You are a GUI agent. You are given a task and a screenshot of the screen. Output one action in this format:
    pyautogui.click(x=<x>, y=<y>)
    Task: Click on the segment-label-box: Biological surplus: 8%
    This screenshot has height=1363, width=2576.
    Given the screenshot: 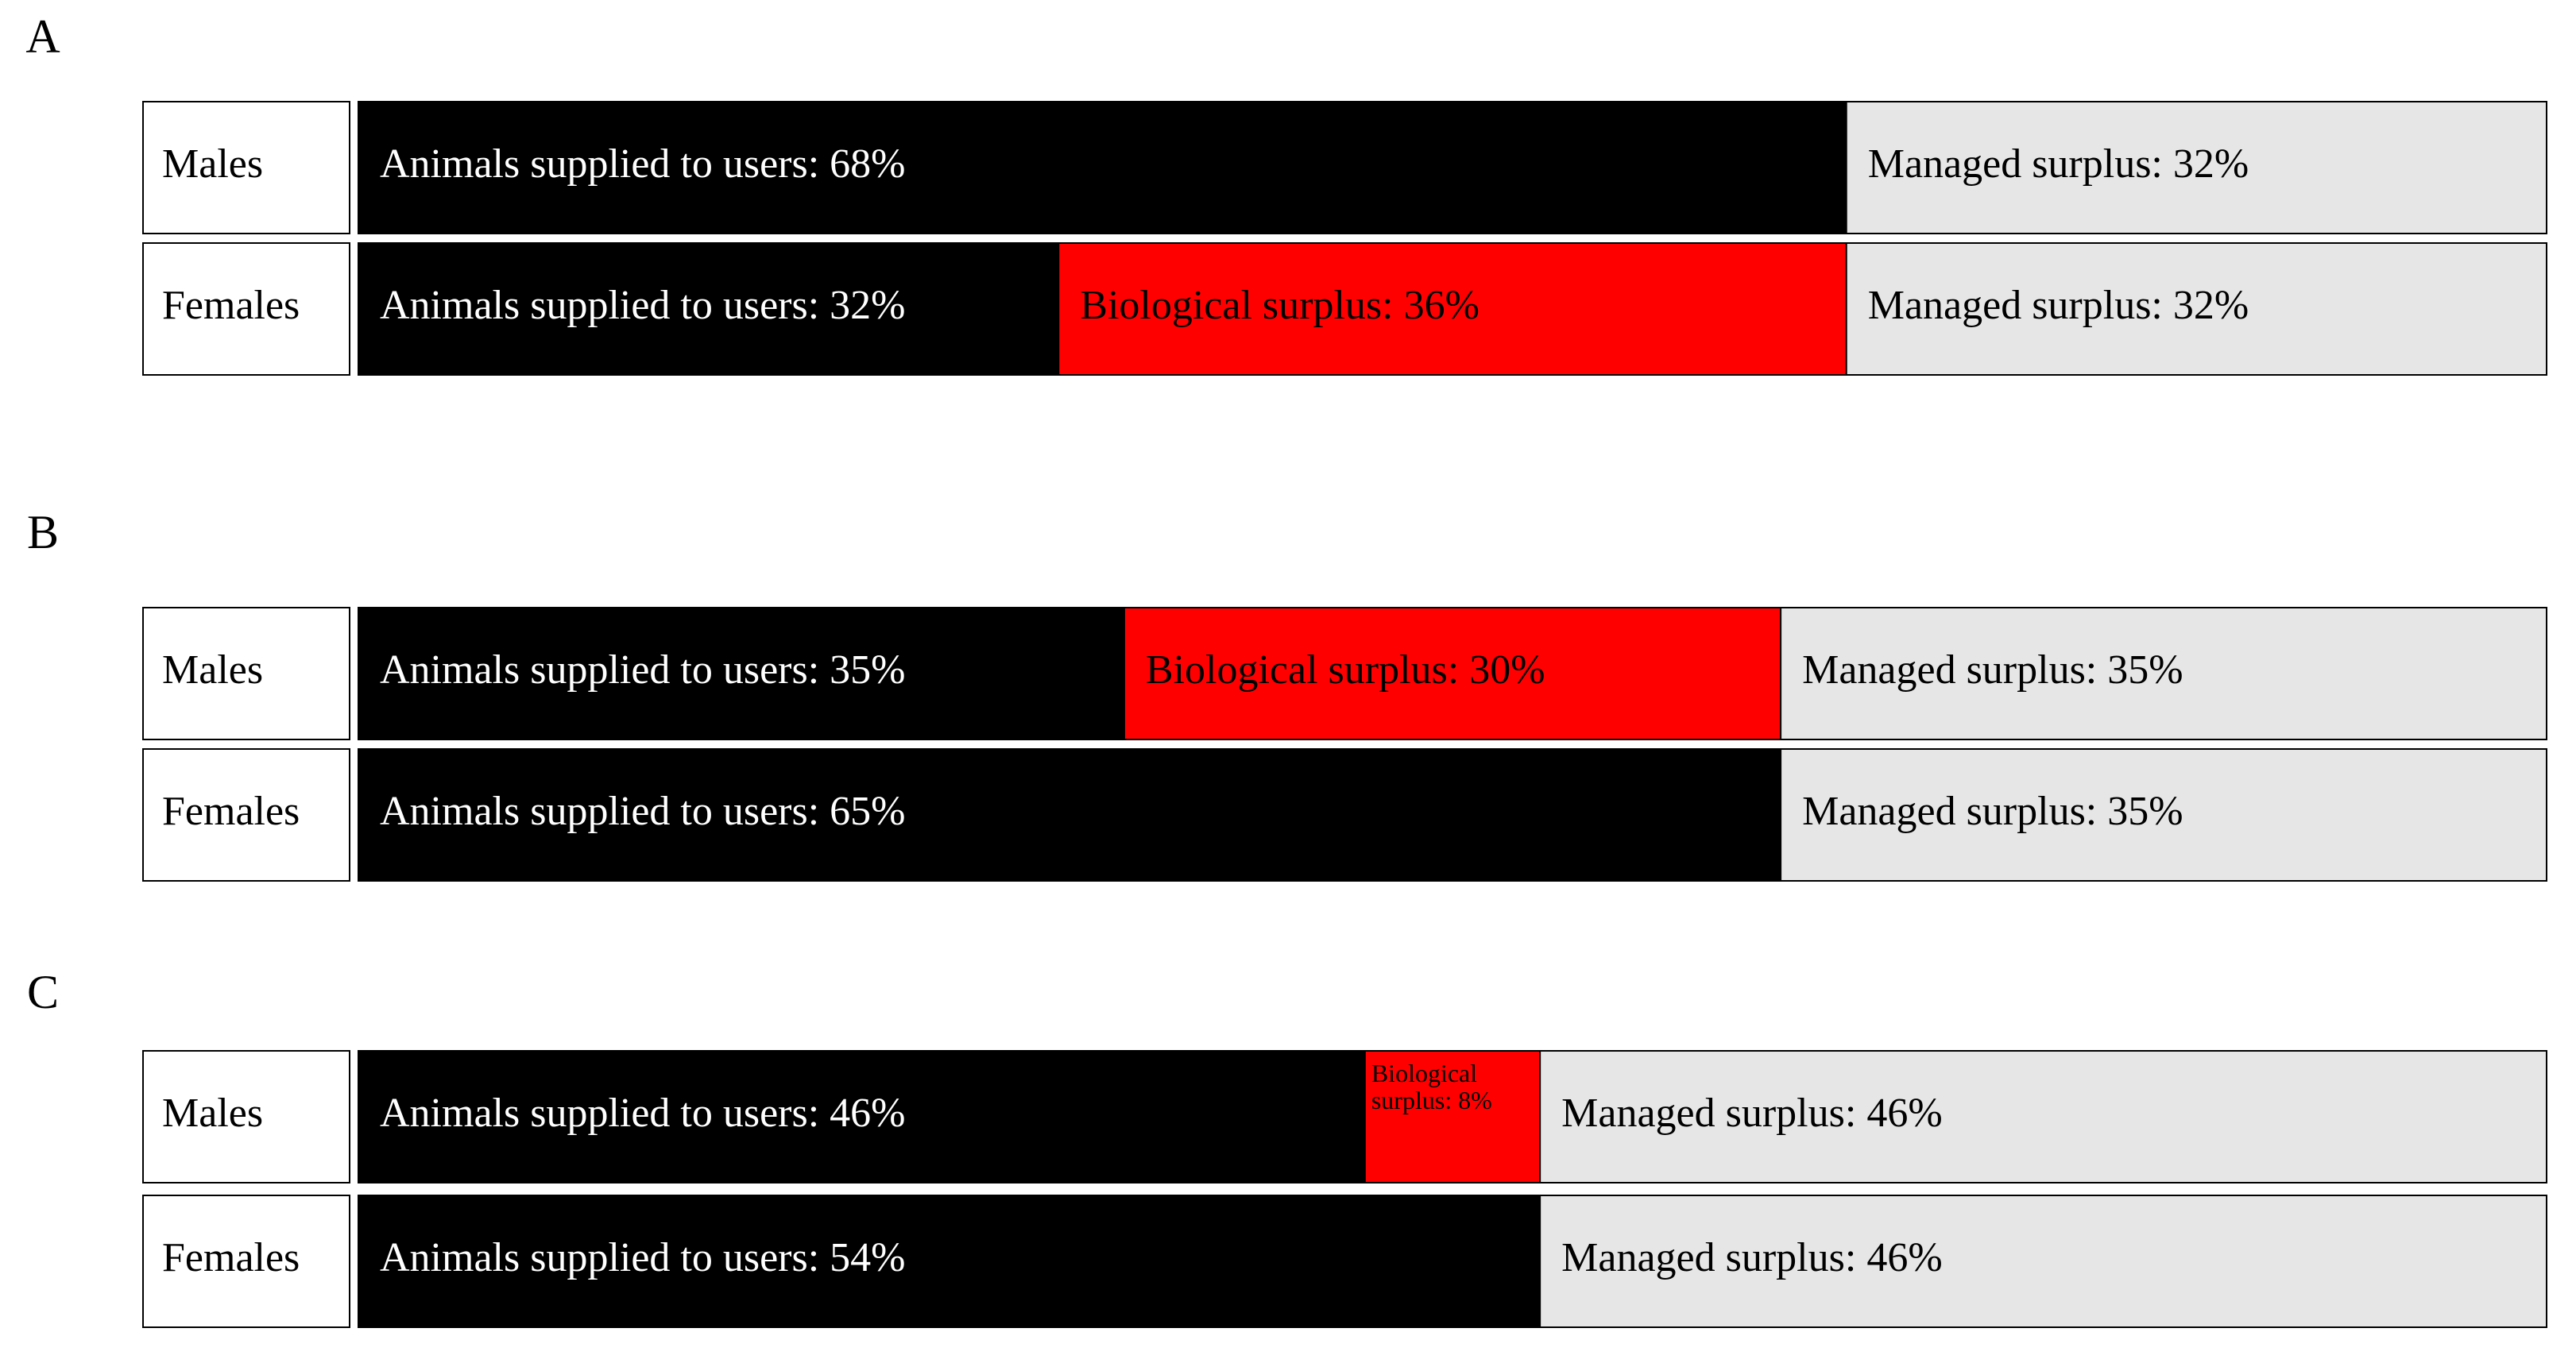 What is the action you would take?
    pyautogui.click(x=1431, y=1086)
    